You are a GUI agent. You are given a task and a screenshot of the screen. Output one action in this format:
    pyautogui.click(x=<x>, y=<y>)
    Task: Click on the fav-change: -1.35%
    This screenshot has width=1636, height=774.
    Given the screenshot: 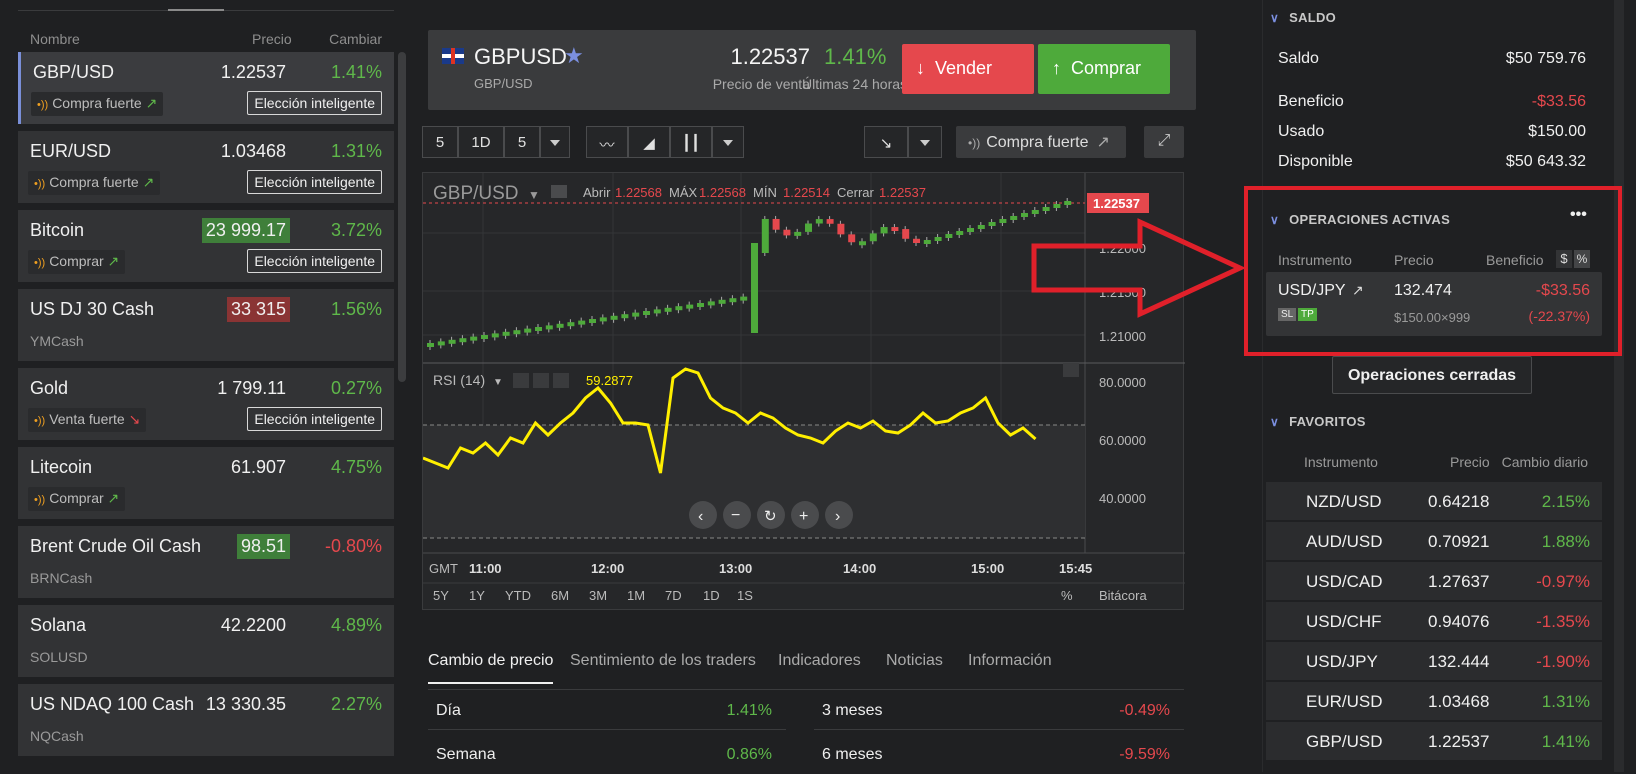 What is the action you would take?
    pyautogui.click(x=1563, y=621)
    